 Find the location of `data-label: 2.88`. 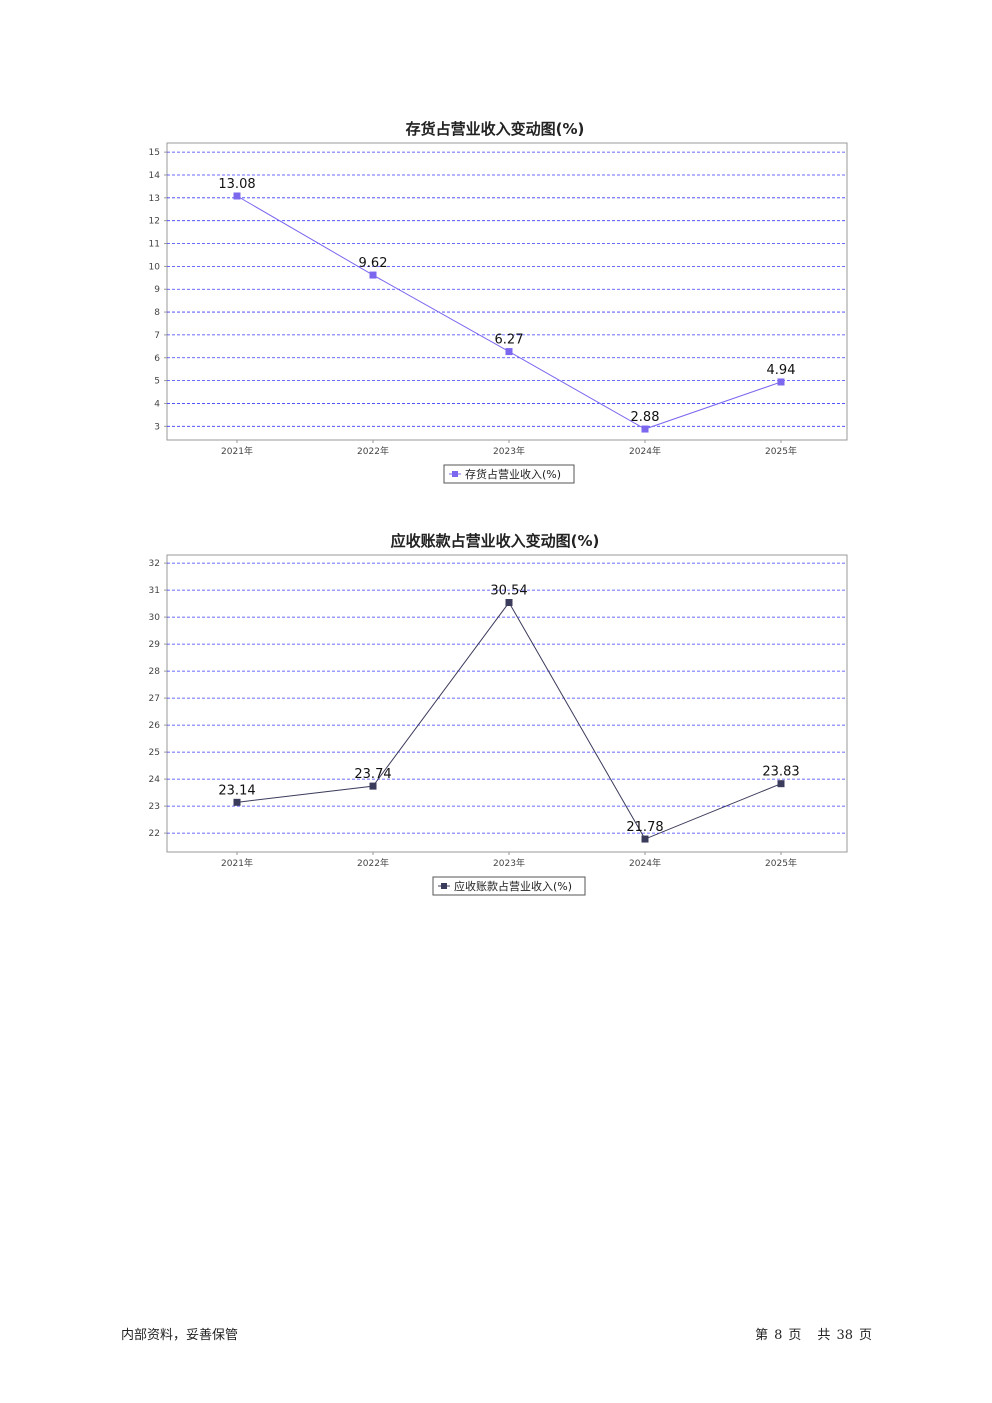

data-label: 2.88 is located at coordinates (645, 417).